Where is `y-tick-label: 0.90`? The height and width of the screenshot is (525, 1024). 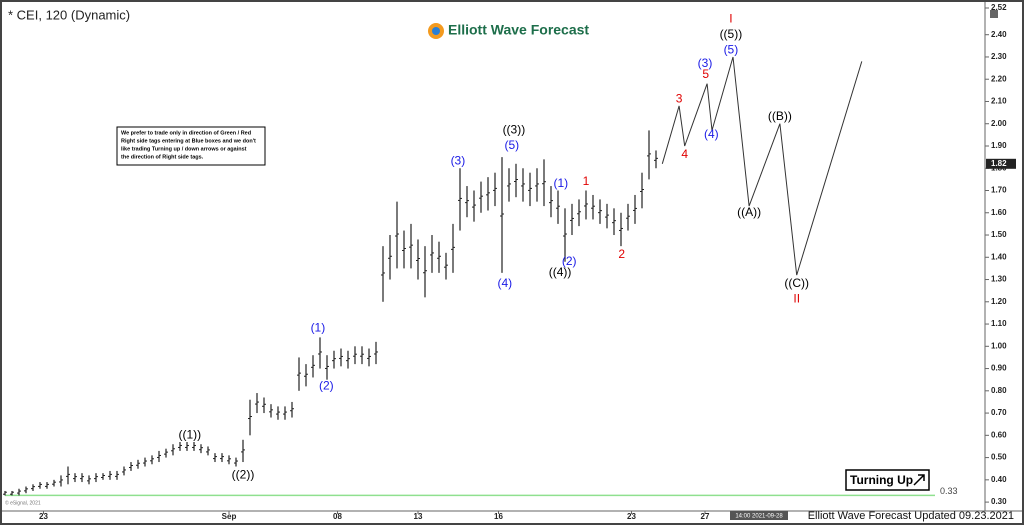 y-tick-label: 0.90 is located at coordinates (999, 368).